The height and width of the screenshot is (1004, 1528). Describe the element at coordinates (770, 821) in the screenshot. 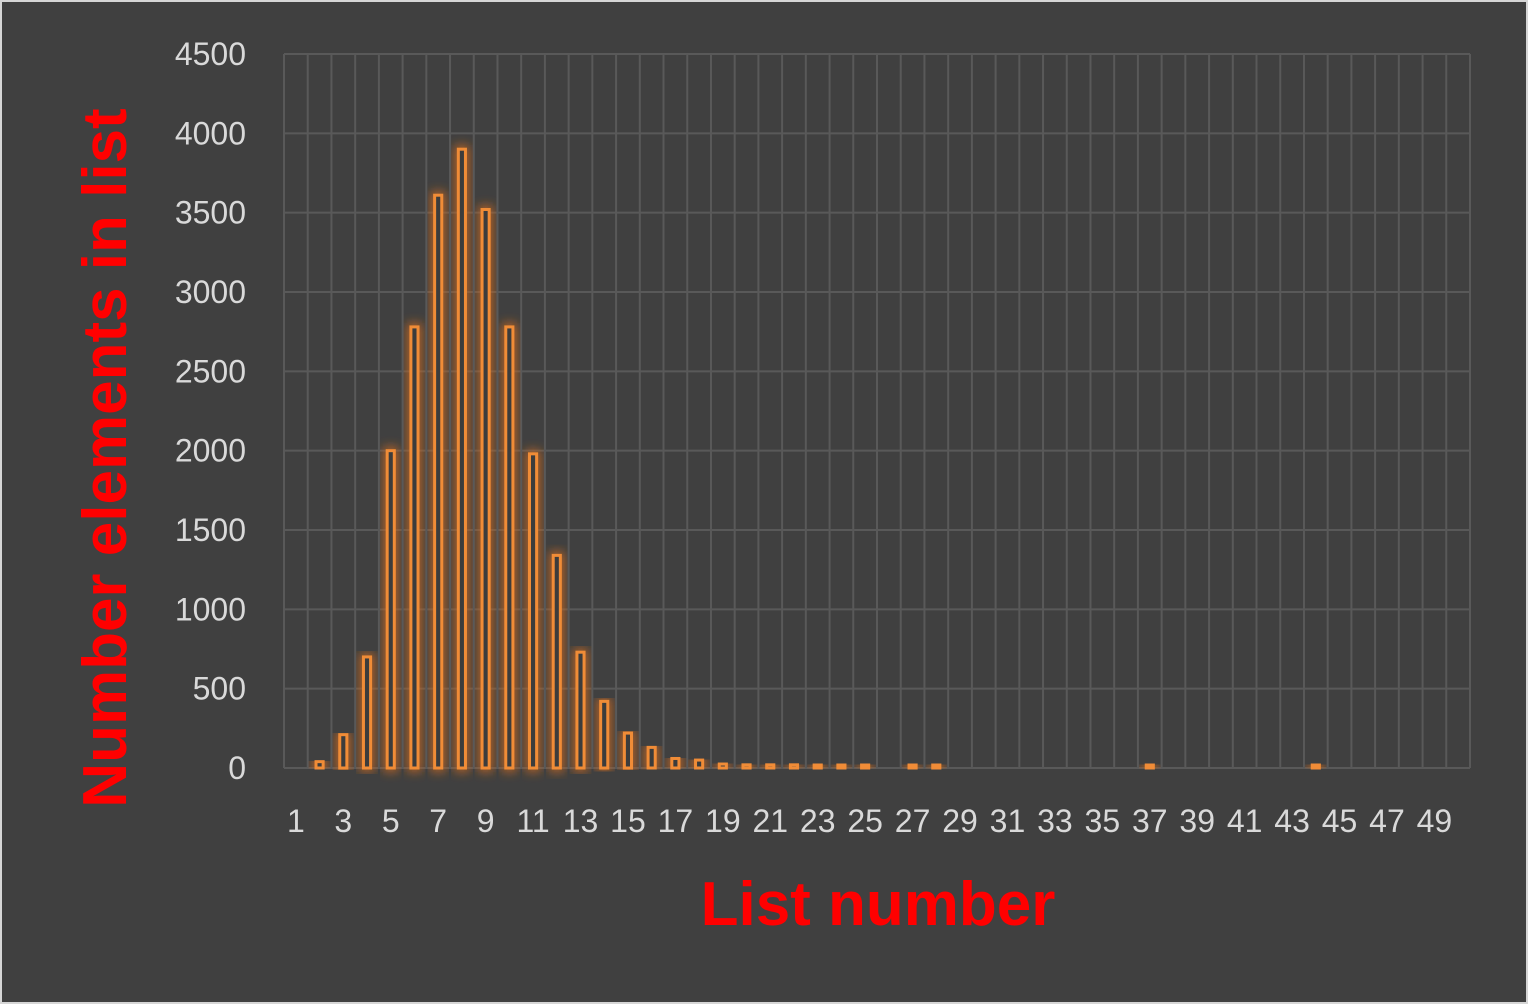

I see `x-tick-label: 21` at that location.